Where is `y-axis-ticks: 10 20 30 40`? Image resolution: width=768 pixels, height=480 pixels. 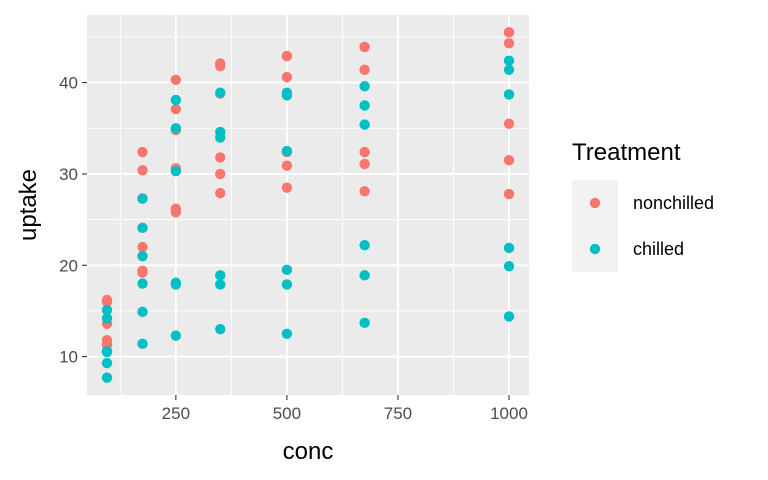
y-axis-ticks: 10 20 30 40 is located at coordinates (73, 220).